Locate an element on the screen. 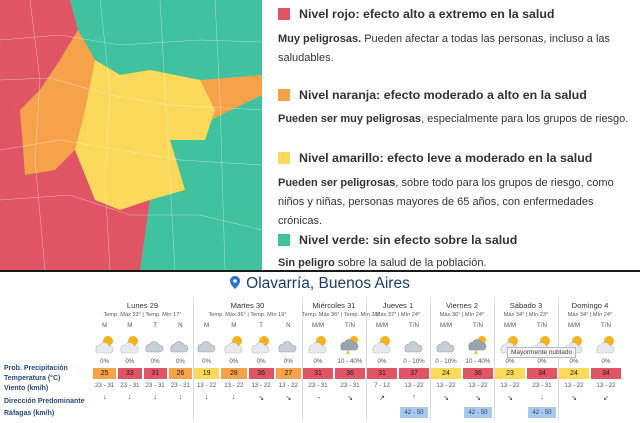  location-pin-icon is located at coordinates (235, 282).